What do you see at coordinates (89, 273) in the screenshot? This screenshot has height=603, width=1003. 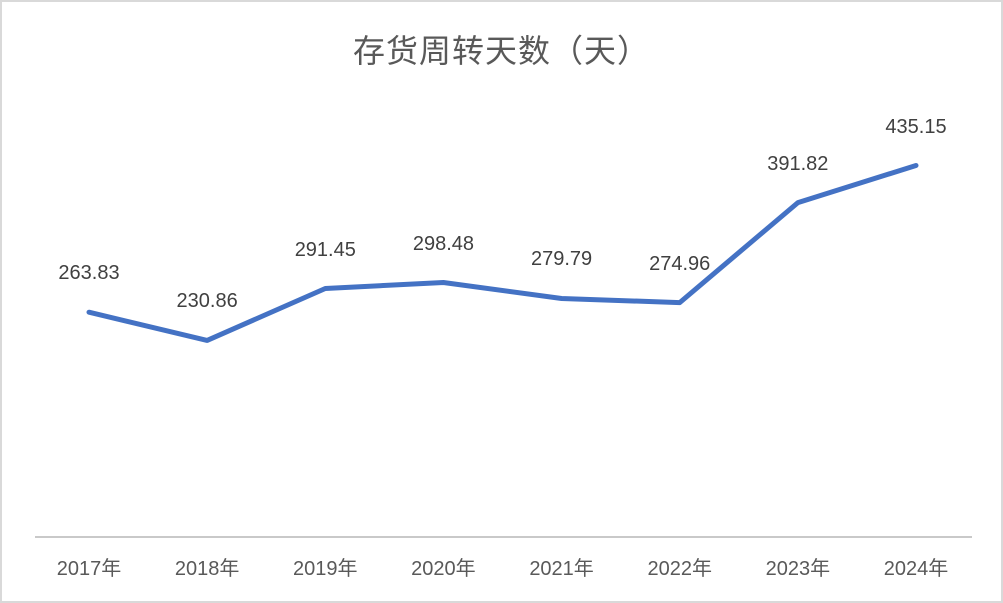 I see `data-label: 263.83` at bounding box center [89, 273].